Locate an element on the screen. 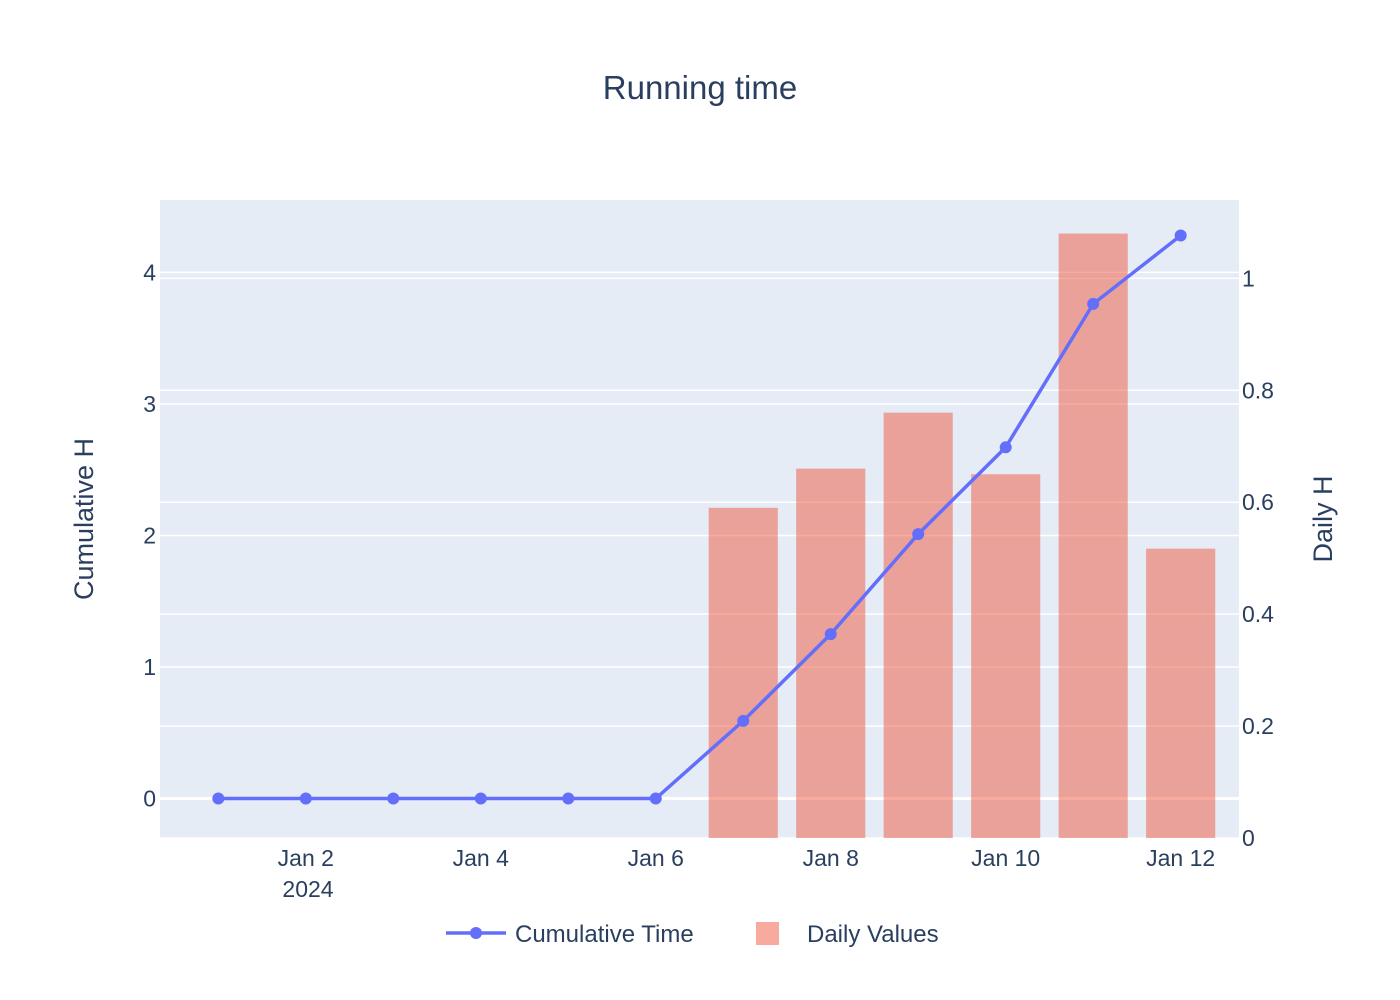 The image size is (1400, 1000). legend-swatch-bar is located at coordinates (767, 933).